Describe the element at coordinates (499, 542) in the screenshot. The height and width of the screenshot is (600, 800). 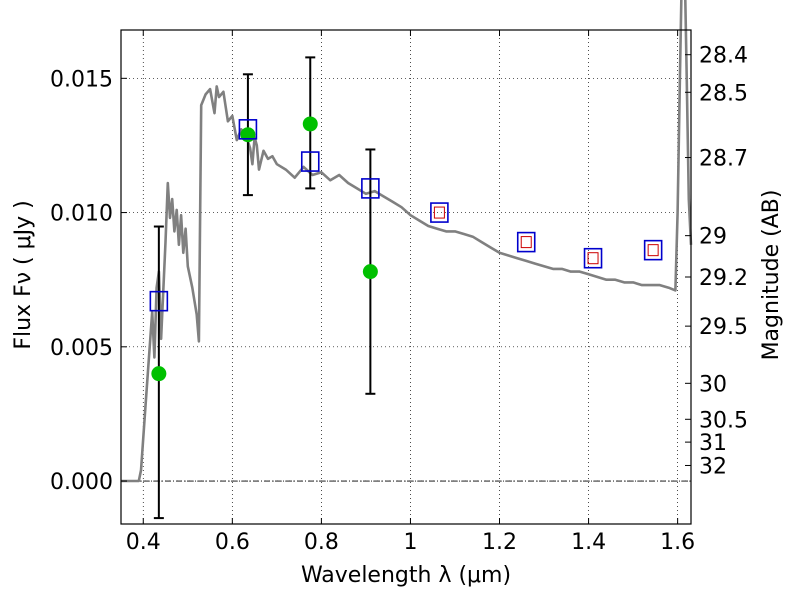
I see `x-tick-label: 1.2` at that location.